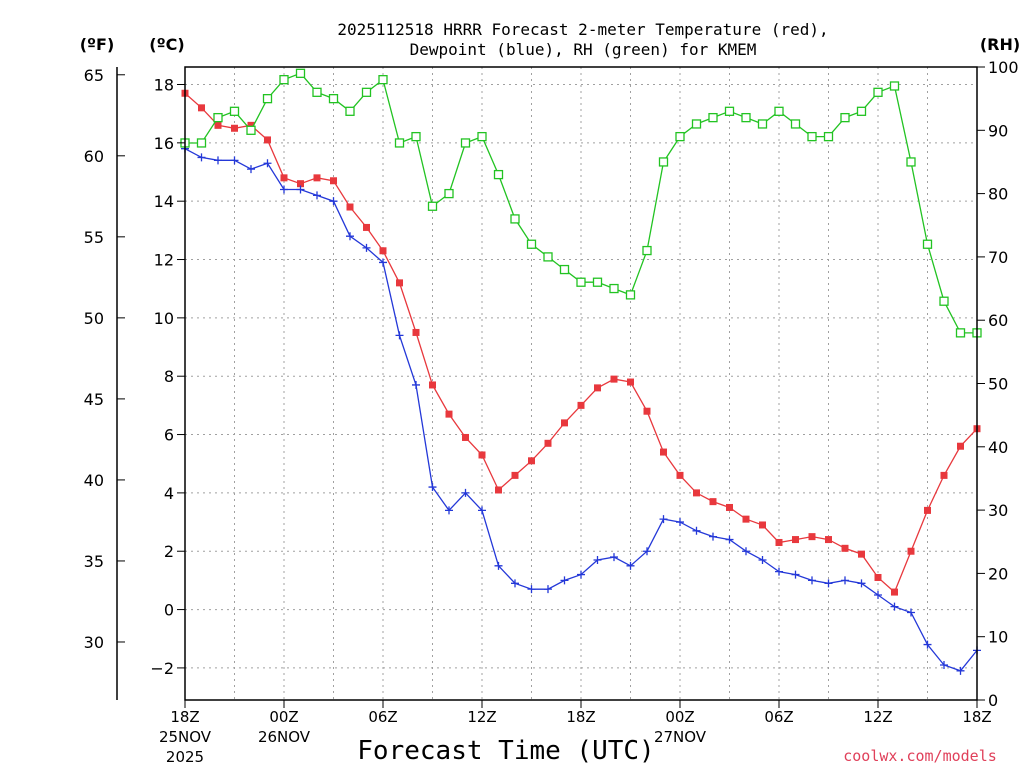 The image size is (1024, 768). Describe the element at coordinates (680, 737) in the screenshot. I see `x-tick-date-label: 27NOV` at that location.